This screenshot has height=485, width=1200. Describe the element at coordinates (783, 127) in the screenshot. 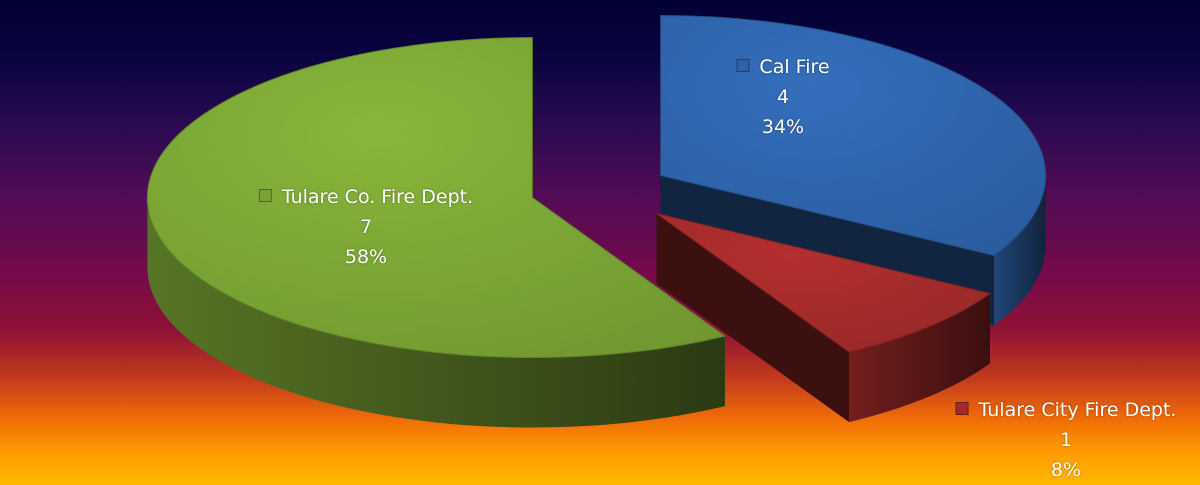

I see `cal-fire-percent: 34%` at that location.